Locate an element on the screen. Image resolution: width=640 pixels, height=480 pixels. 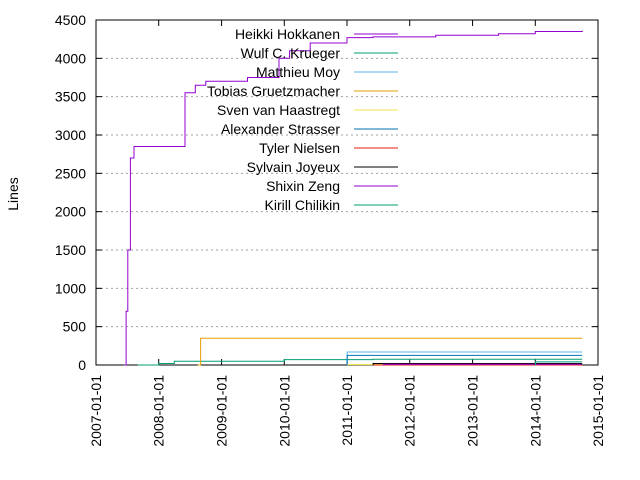
legend-label: Wulf C. Krueger is located at coordinates (291, 53).